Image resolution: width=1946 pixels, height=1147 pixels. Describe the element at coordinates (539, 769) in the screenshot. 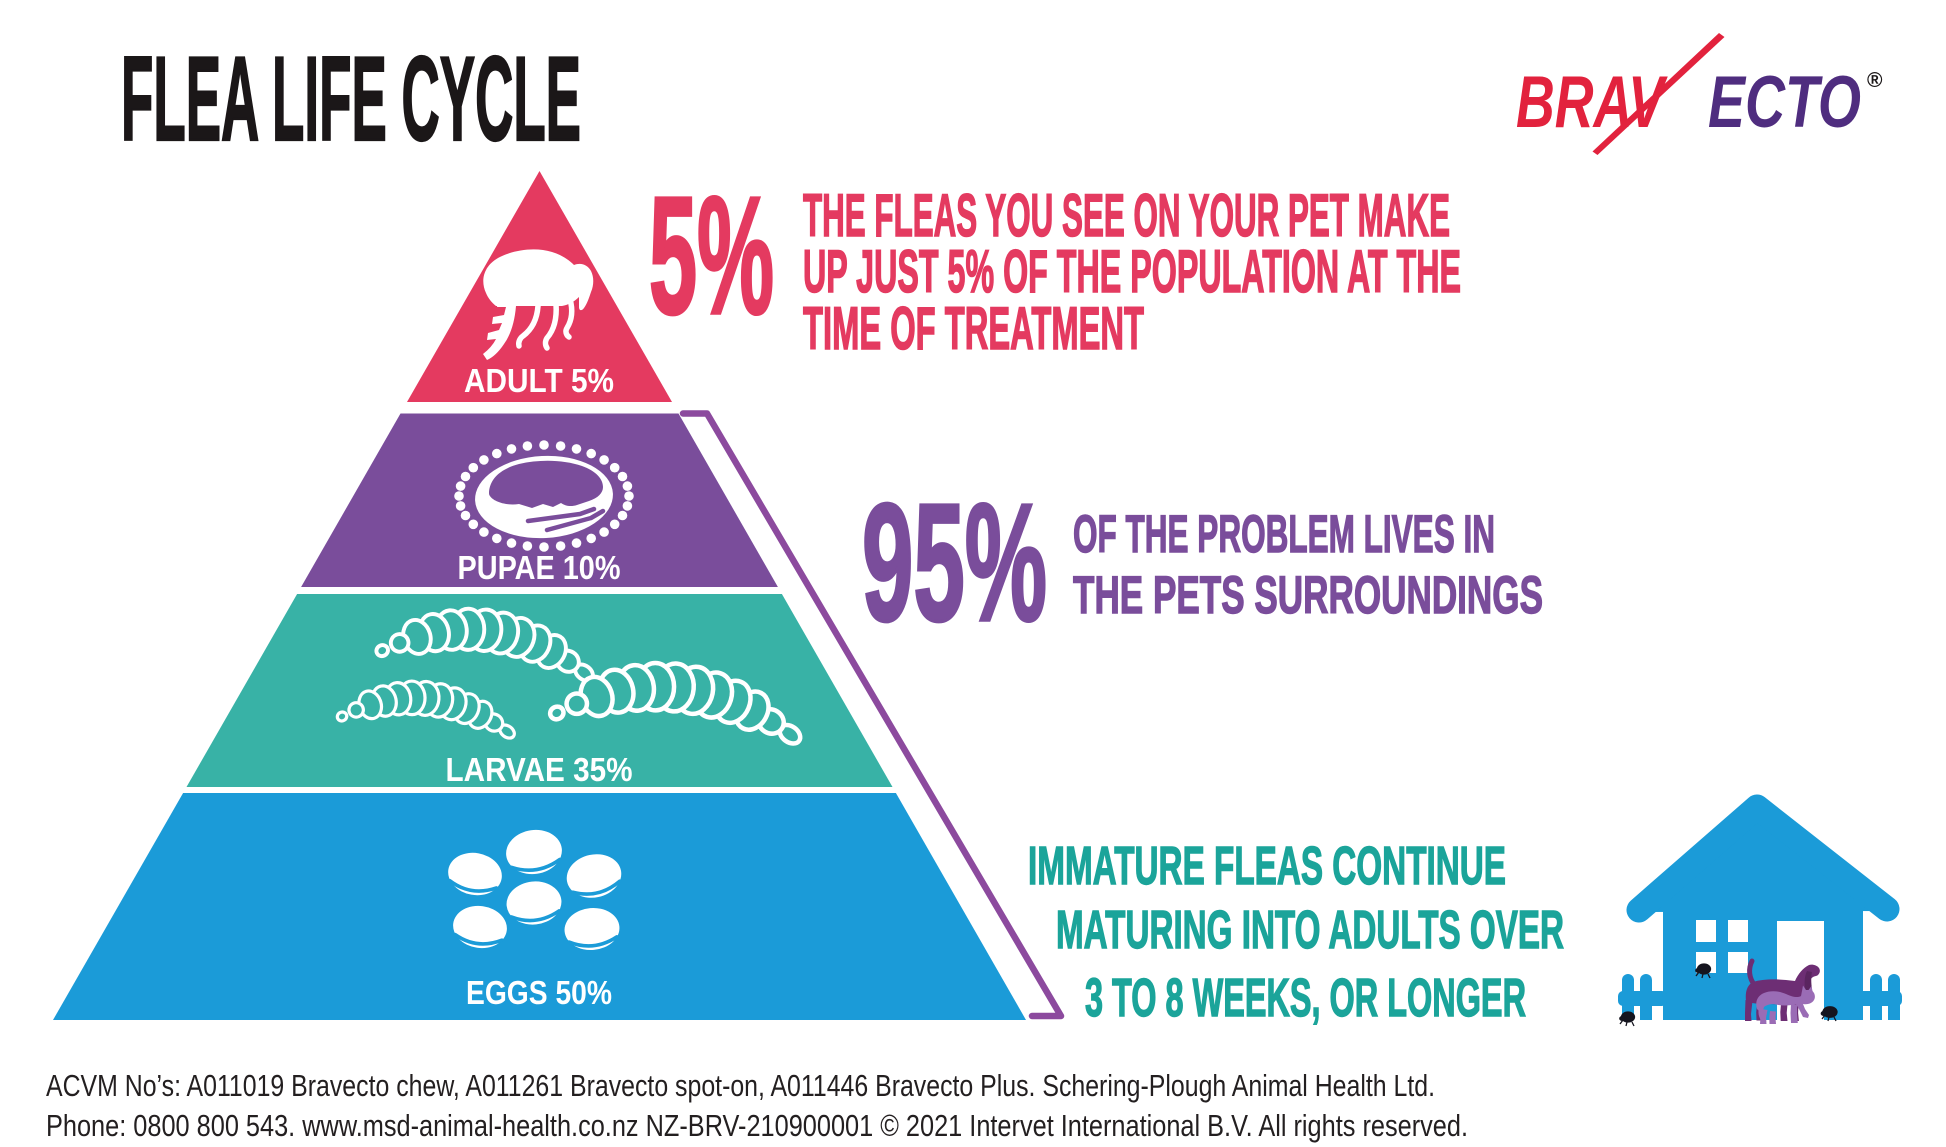

I see `svg-text: LARVAE 35%` at that location.